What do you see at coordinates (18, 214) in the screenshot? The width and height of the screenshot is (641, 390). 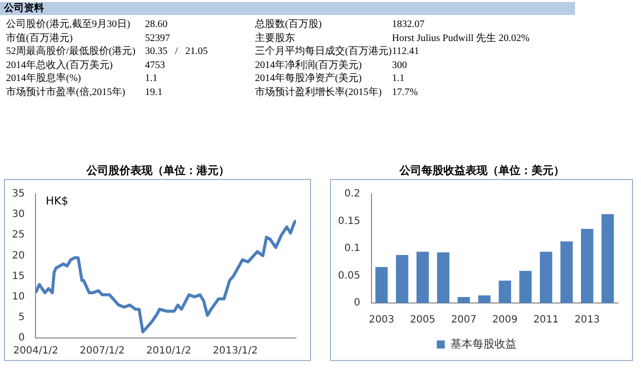 I see `y-tick-label: 30` at bounding box center [18, 214].